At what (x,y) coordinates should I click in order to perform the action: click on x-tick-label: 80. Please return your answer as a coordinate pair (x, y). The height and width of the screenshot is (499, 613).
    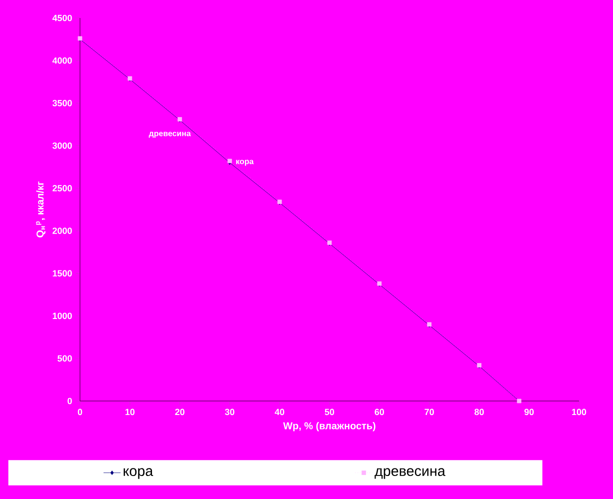
    Looking at the image, I should click on (479, 412).